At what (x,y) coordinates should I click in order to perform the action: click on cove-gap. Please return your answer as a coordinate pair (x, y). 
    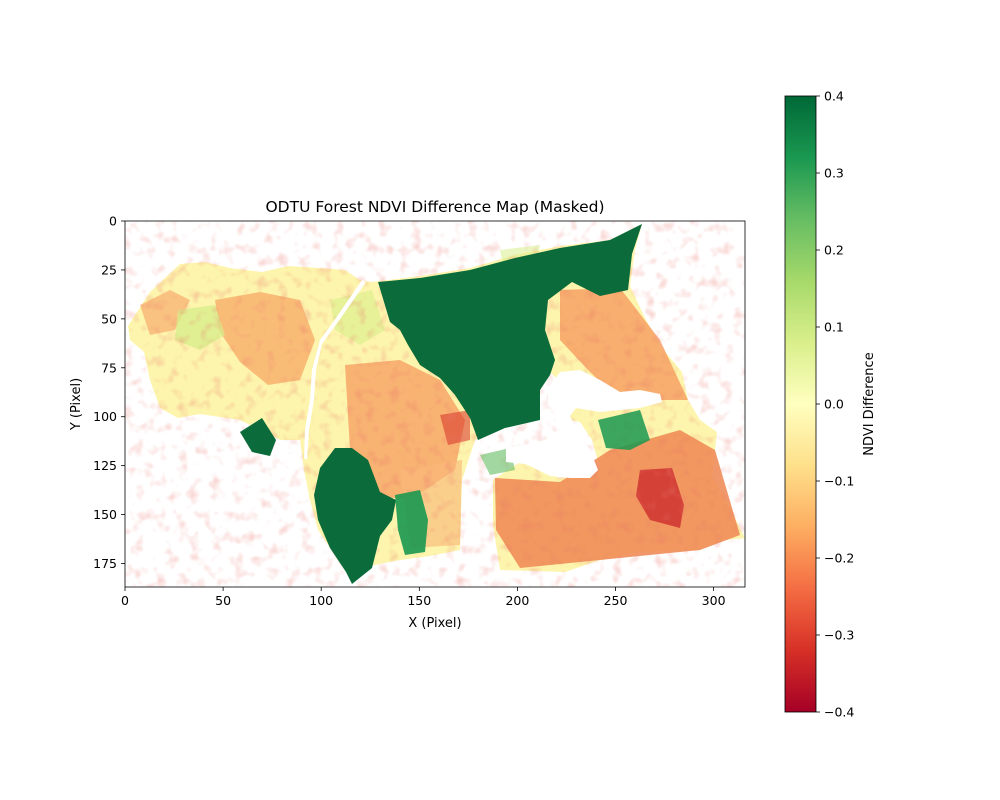
    Looking at the image, I should click on (584, 424).